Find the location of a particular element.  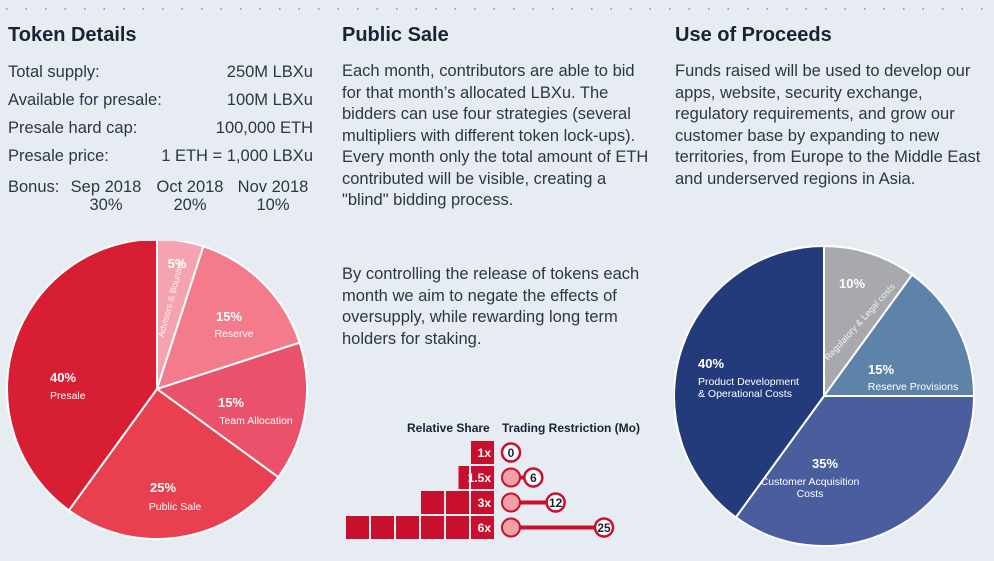

restriction-months-label: 6 is located at coordinates (533, 478).